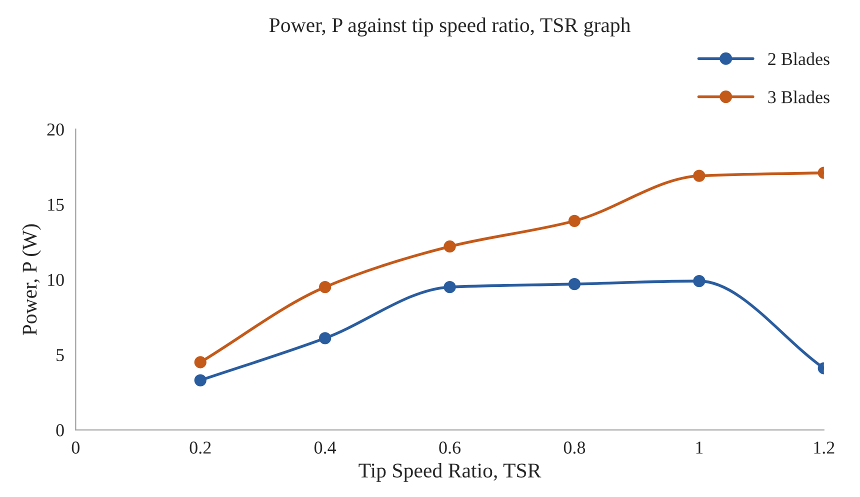 This screenshot has height=497, width=860. I want to click on y-axis-title: Power, P (W), so click(31, 280).